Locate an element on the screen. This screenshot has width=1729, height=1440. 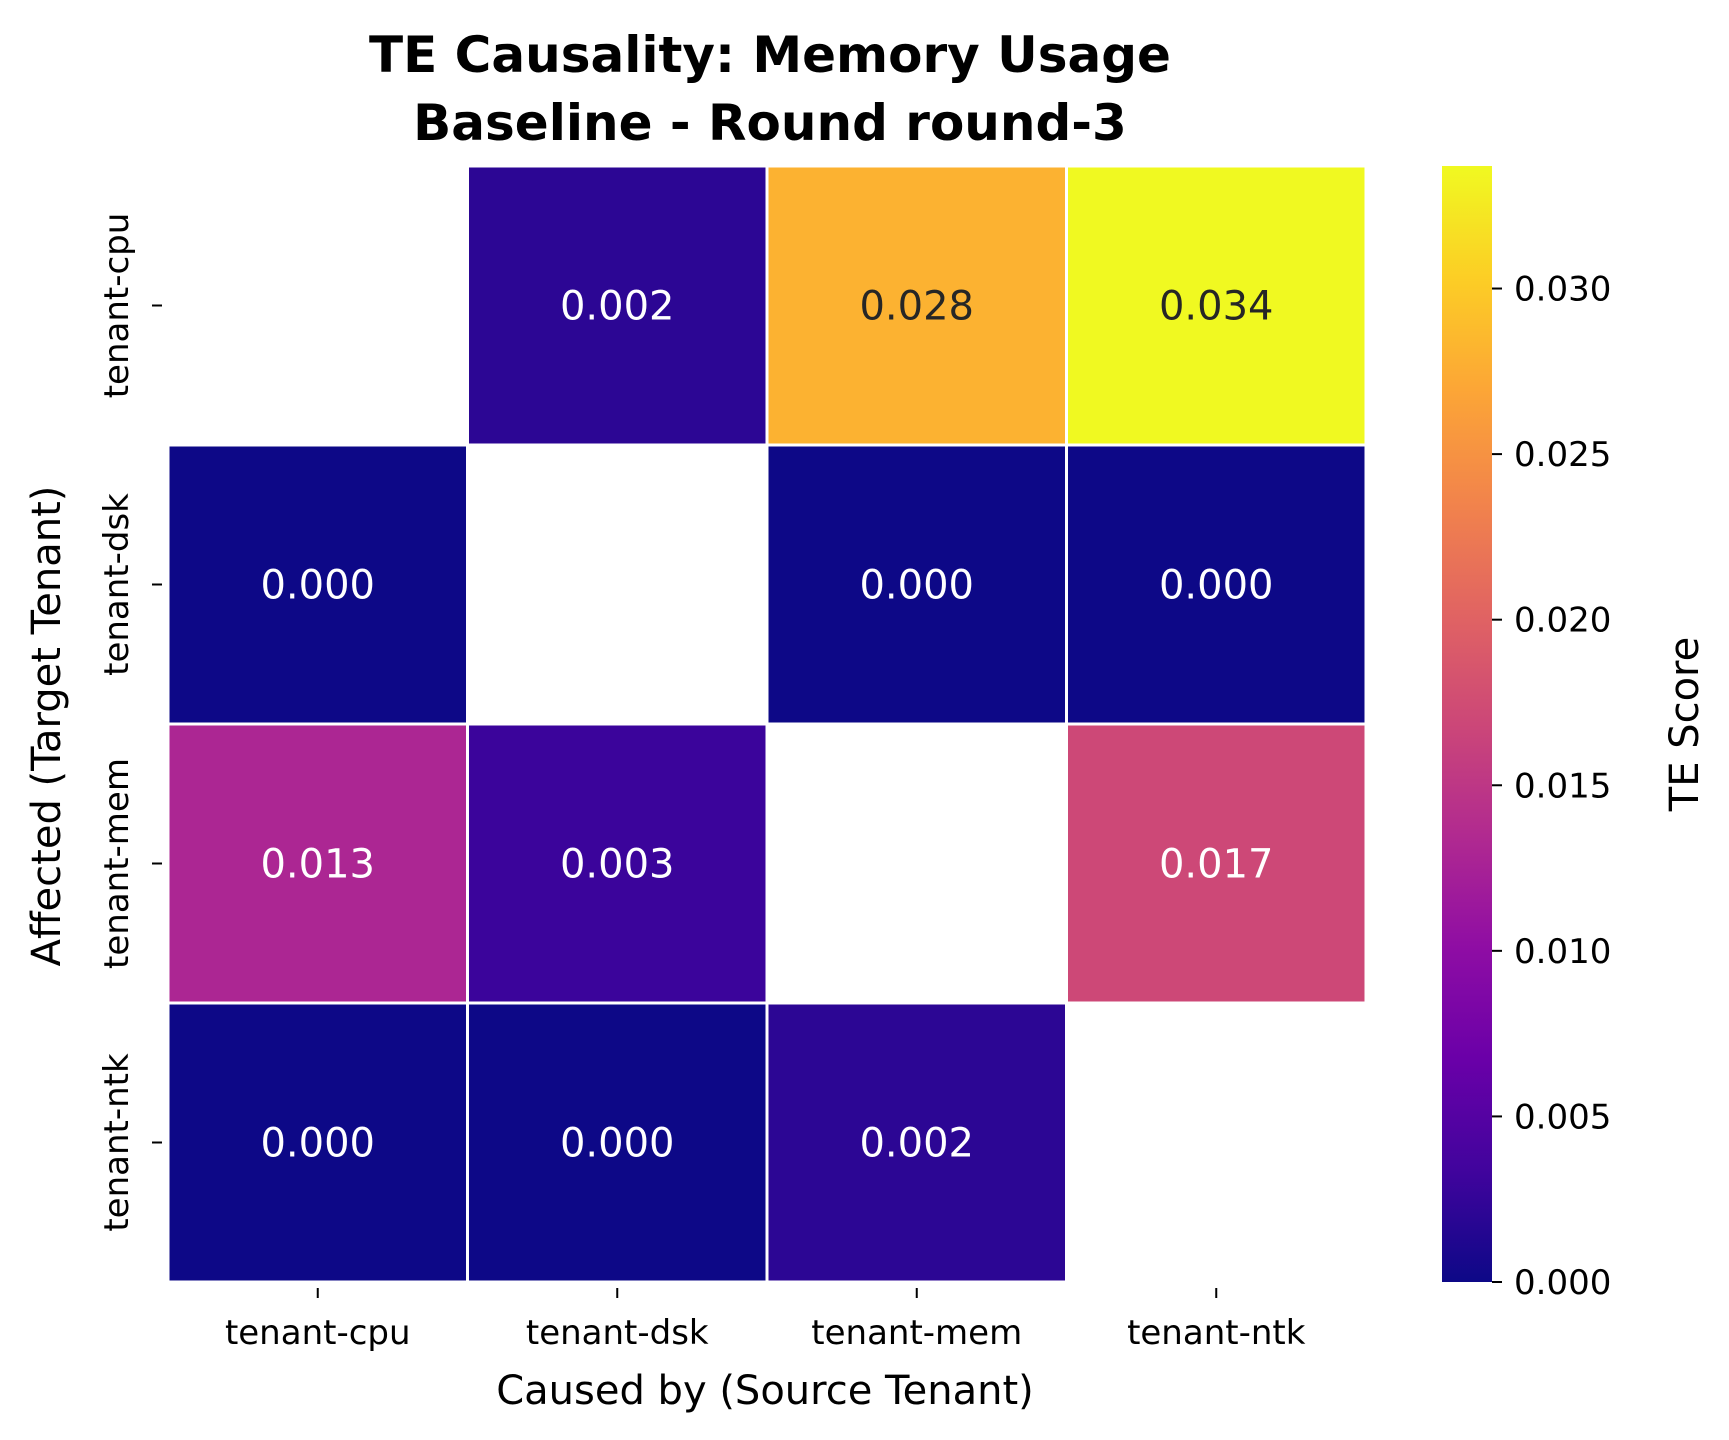
heatmap-cell-r1-c2 is located at coordinates (916, 584).